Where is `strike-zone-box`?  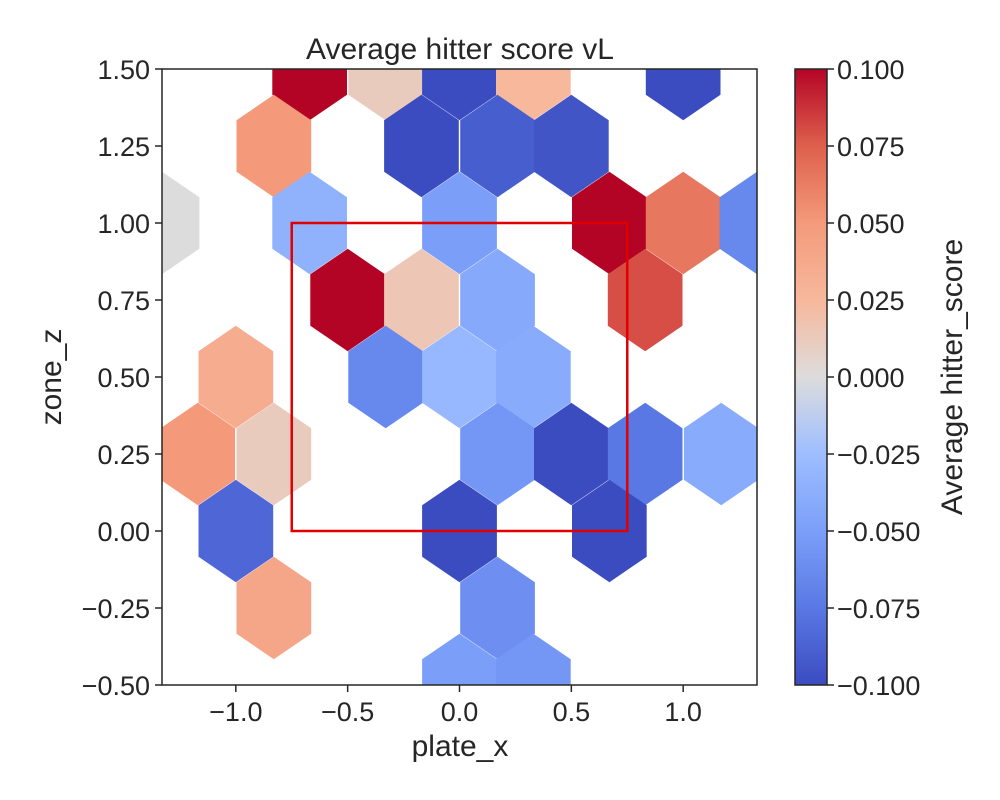
strike-zone-box is located at coordinates (459, 377).